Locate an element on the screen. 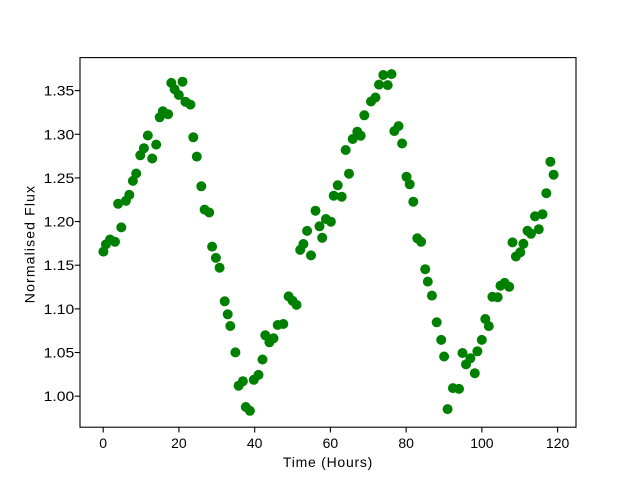 This screenshot has width=640, height=480. svg-text: Time (Hours) is located at coordinates (328, 462).